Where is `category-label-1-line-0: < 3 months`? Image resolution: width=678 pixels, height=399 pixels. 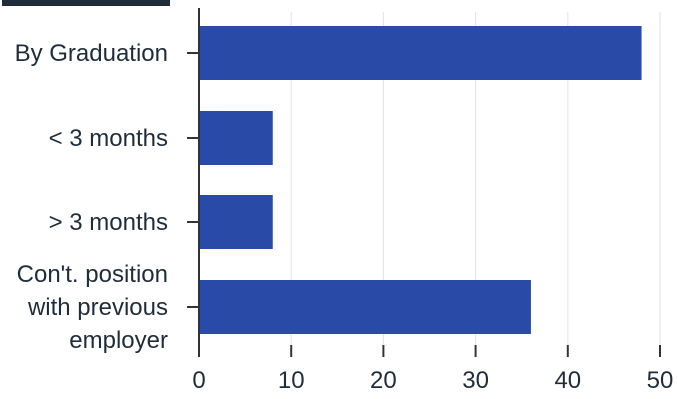 category-label-1-line-0: < 3 months is located at coordinates (108, 138).